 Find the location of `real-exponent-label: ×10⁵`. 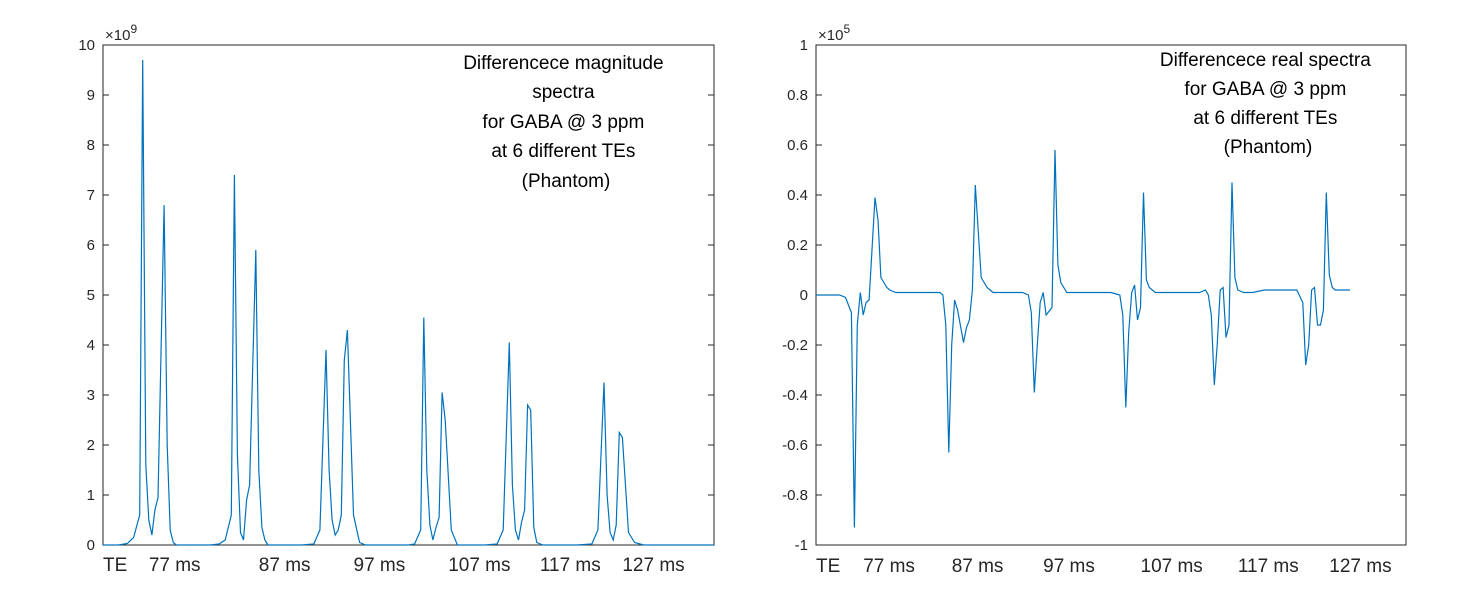

real-exponent-label: ×10⁵ is located at coordinates (834, 33).